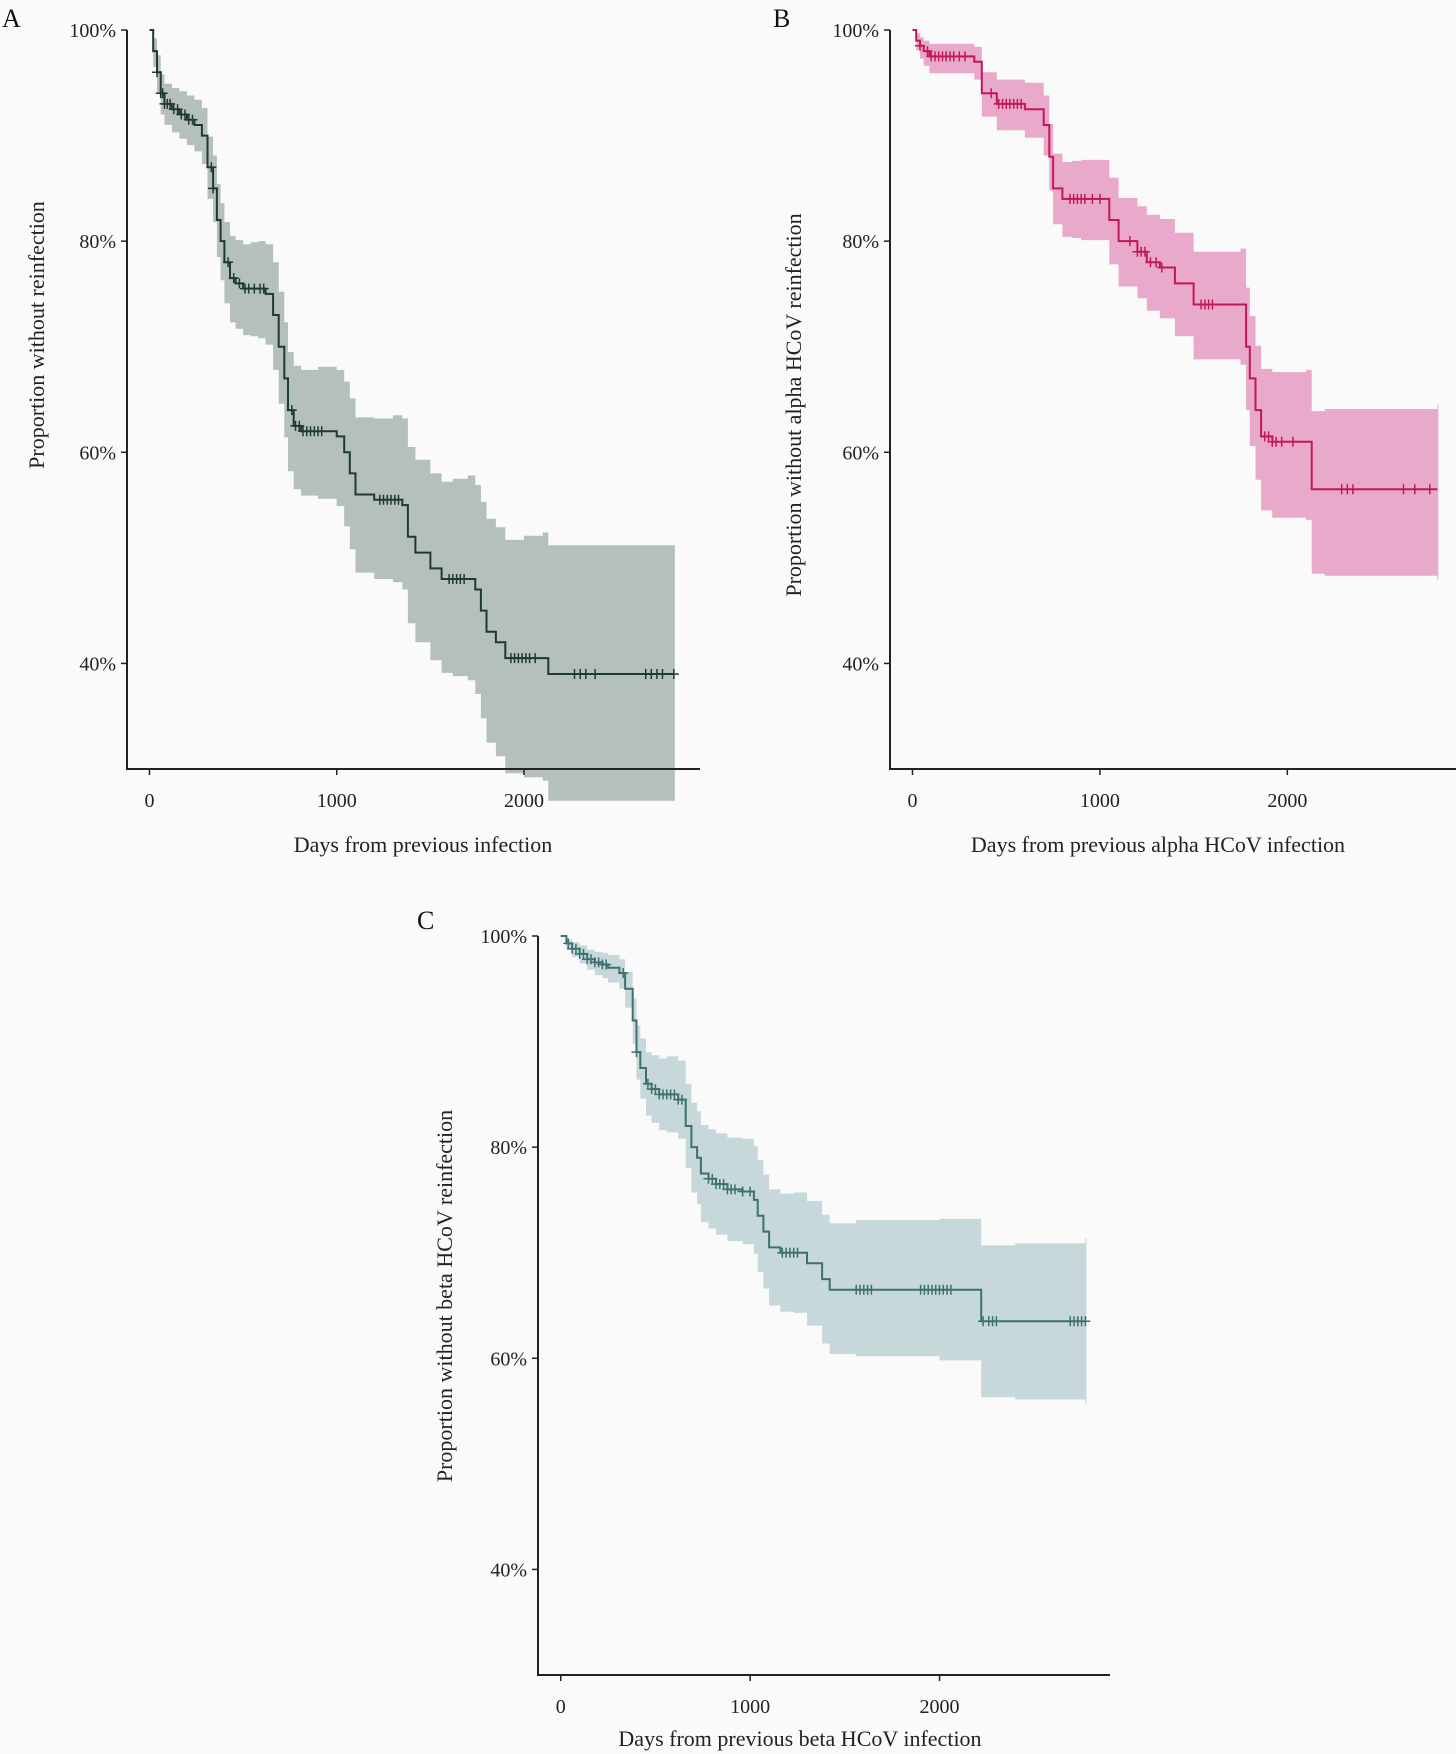 This screenshot has width=1456, height=1754. What do you see at coordinates (1158, 844) in the screenshot?
I see `x-axis-title: Days from previous alpha HCoV infection` at bounding box center [1158, 844].